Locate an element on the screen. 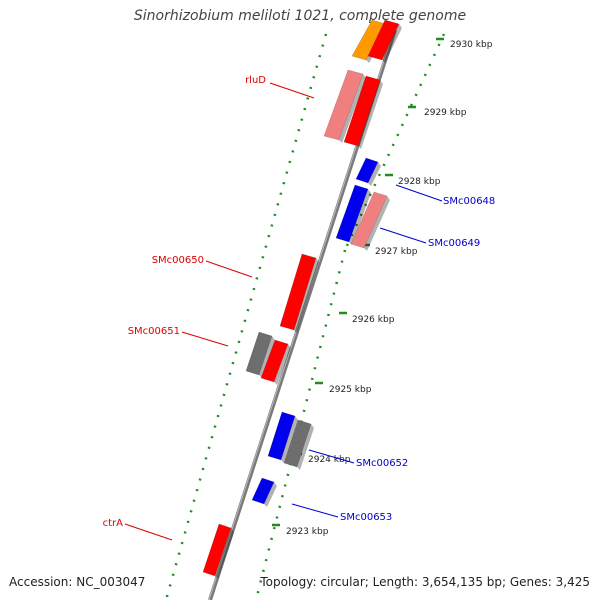 The width and height of the screenshot is (600, 600). gene-smc00649 is located at coordinates (369, 220).